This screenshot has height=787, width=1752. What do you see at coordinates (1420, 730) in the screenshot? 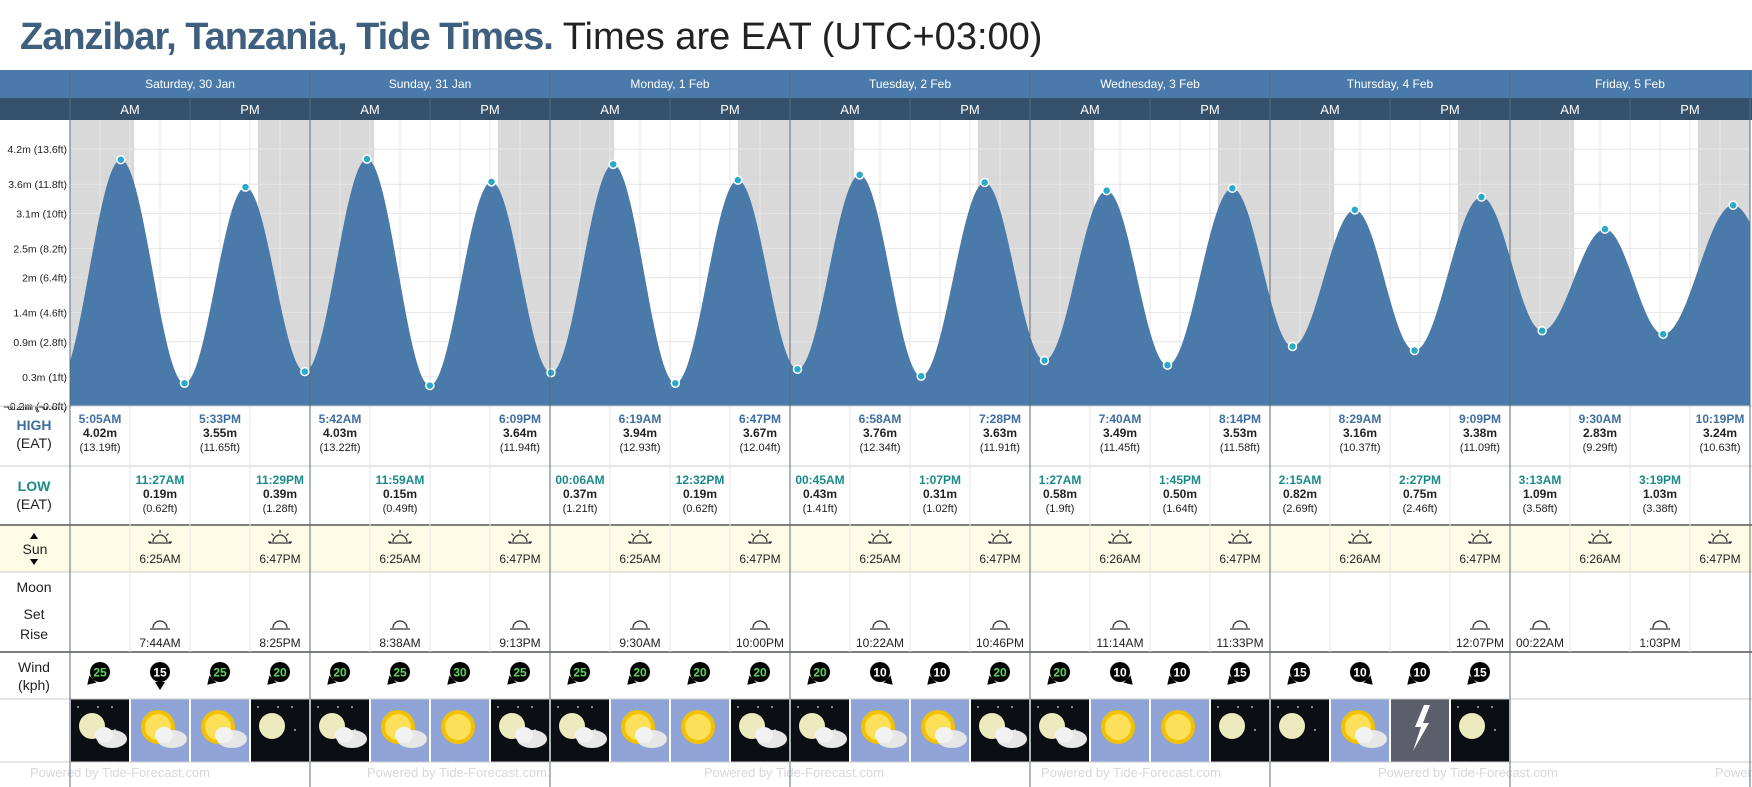
I see `storm-icon` at bounding box center [1420, 730].